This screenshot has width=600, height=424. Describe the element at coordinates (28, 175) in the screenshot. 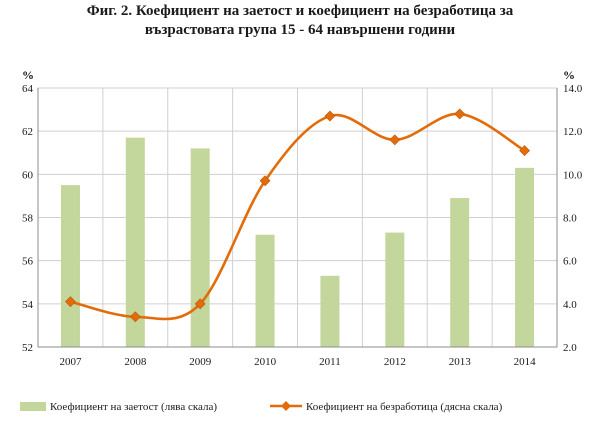

I see `y-left-tick-label: 60` at that location.